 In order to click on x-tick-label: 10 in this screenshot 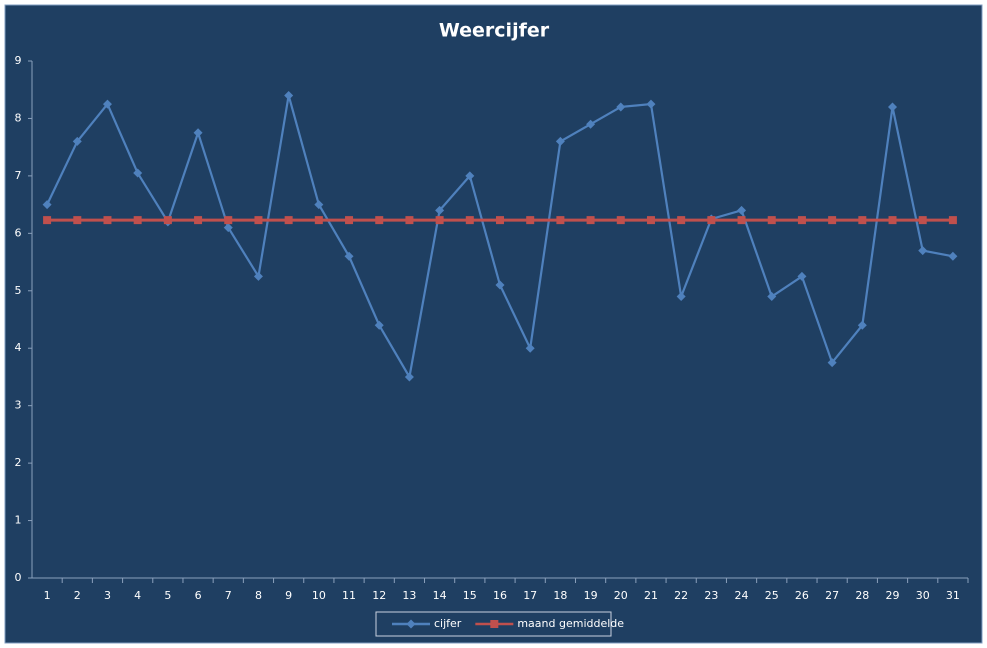, I will do `click(319, 595)`.